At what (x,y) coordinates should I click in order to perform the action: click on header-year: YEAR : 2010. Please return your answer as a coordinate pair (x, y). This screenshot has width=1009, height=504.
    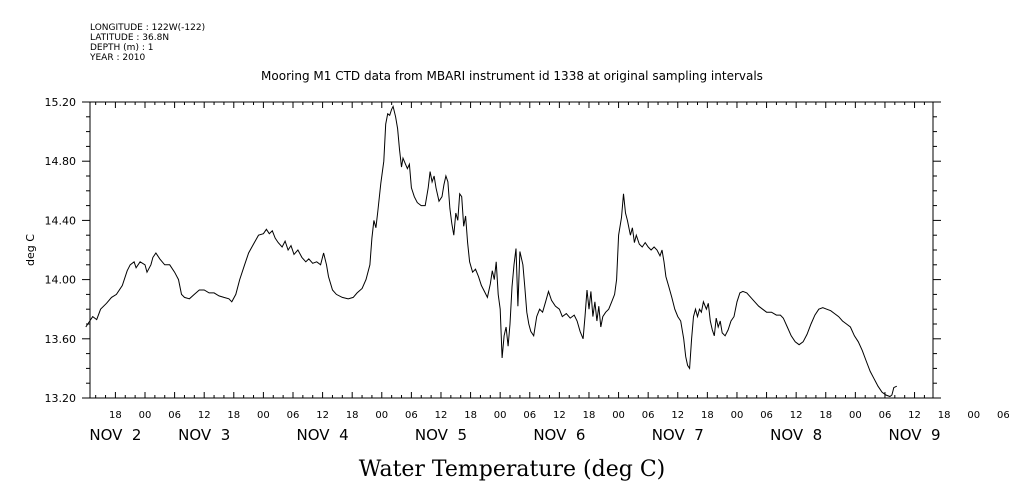
    Looking at the image, I should click on (117, 58).